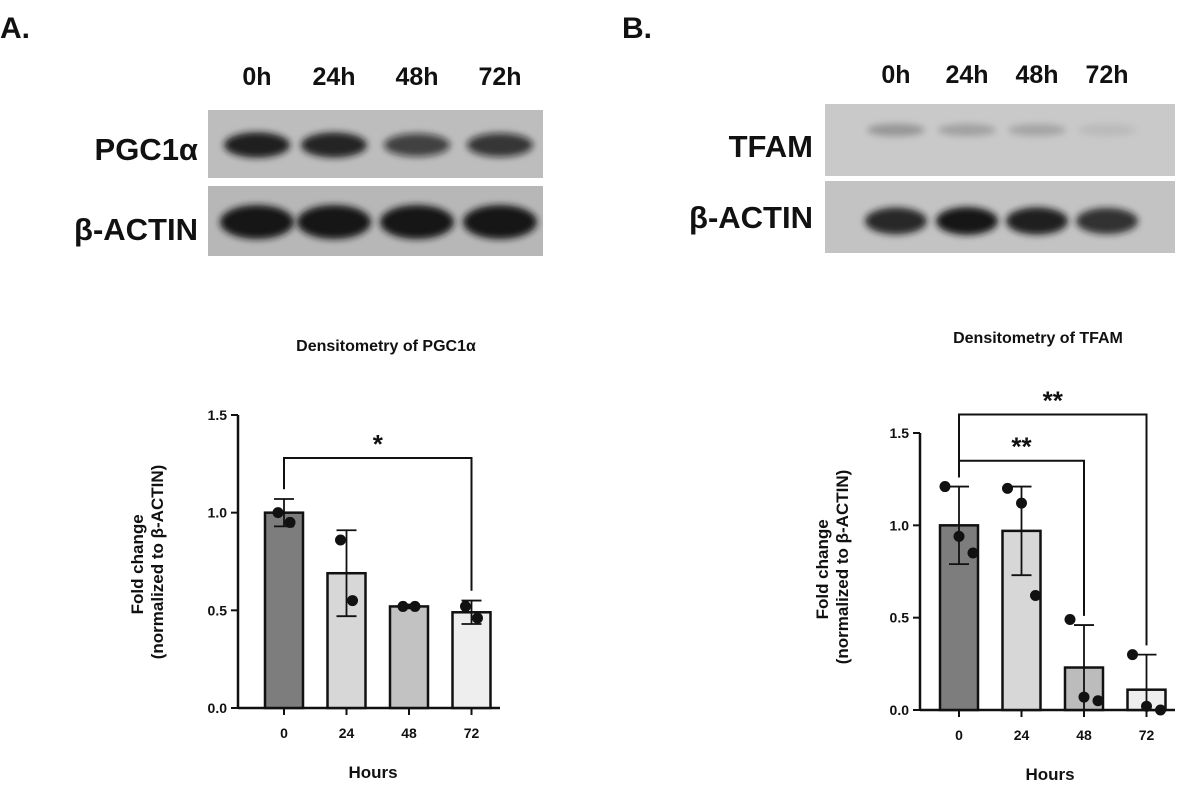  Describe the element at coordinates (1038, 338) in the screenshot. I see `chart-b-title: Densitometry of TFAM` at that location.